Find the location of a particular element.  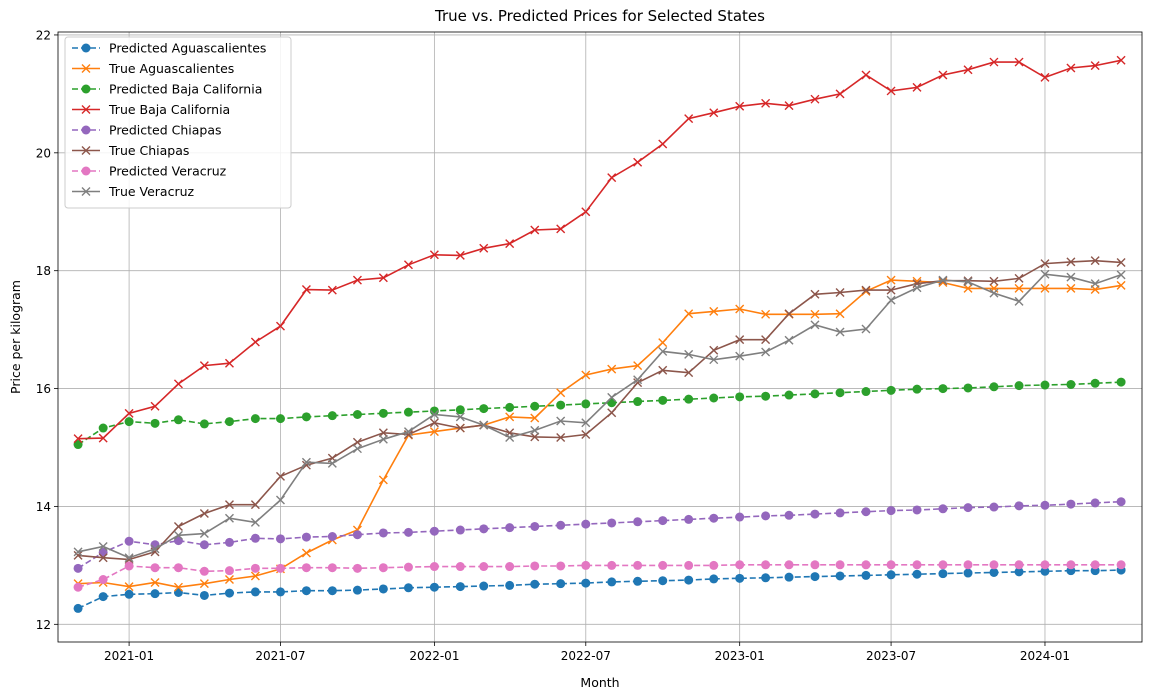

legend-marker is located at coordinates (86, 89).